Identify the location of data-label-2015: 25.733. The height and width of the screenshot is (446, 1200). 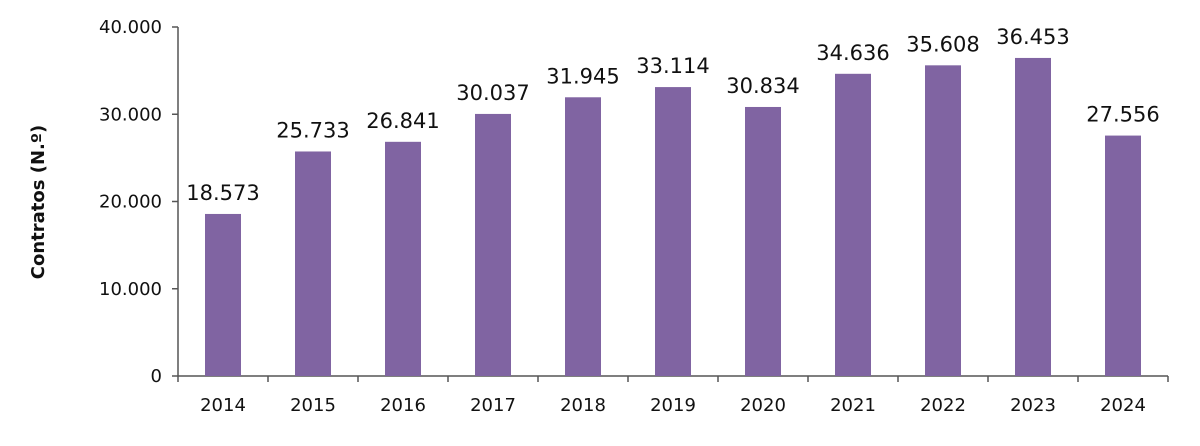
(312, 130).